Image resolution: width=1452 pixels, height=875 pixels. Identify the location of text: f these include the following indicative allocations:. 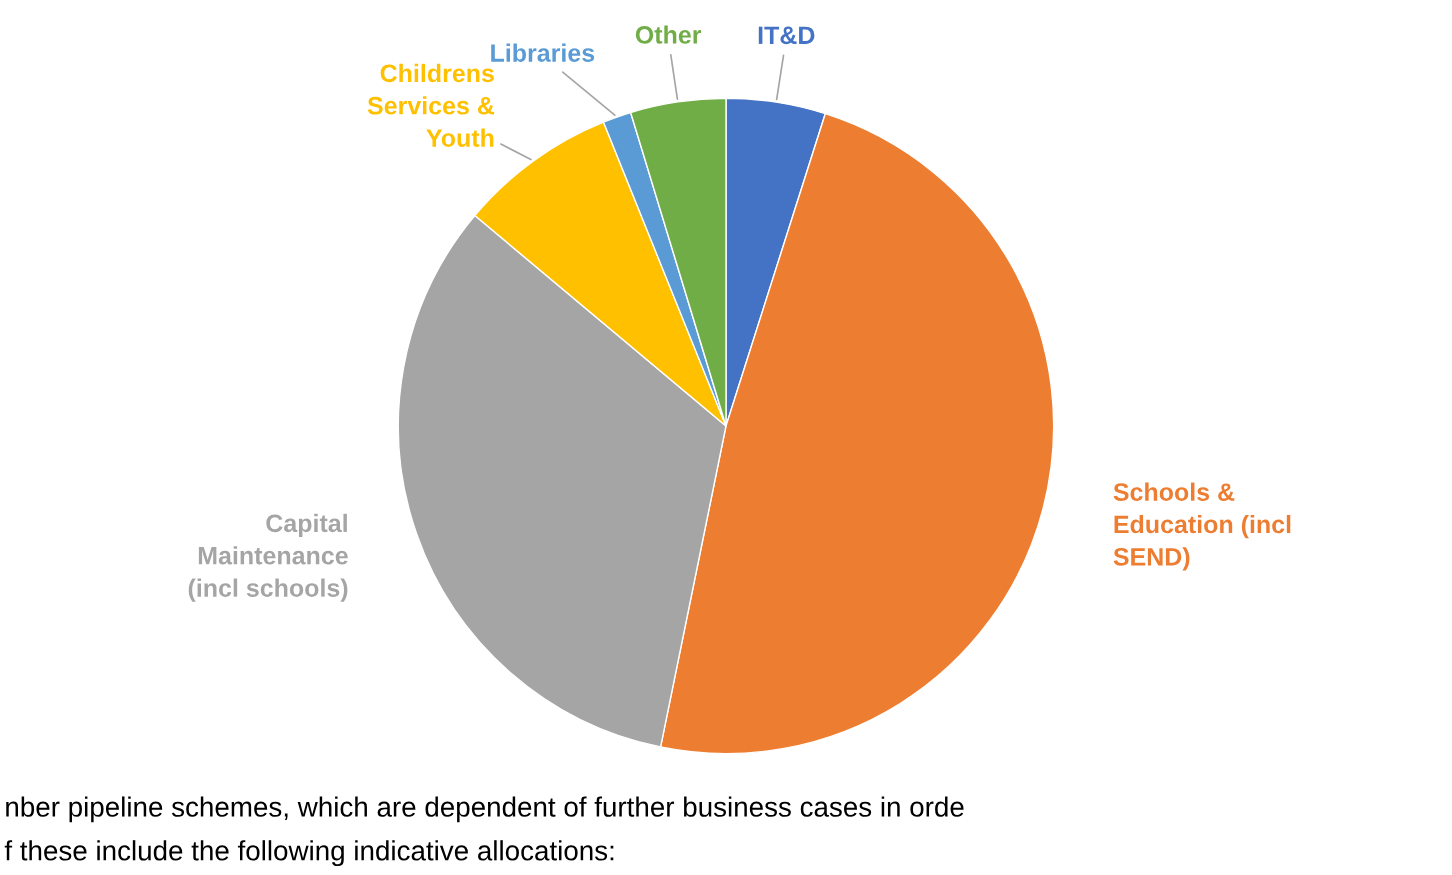
(309, 853).